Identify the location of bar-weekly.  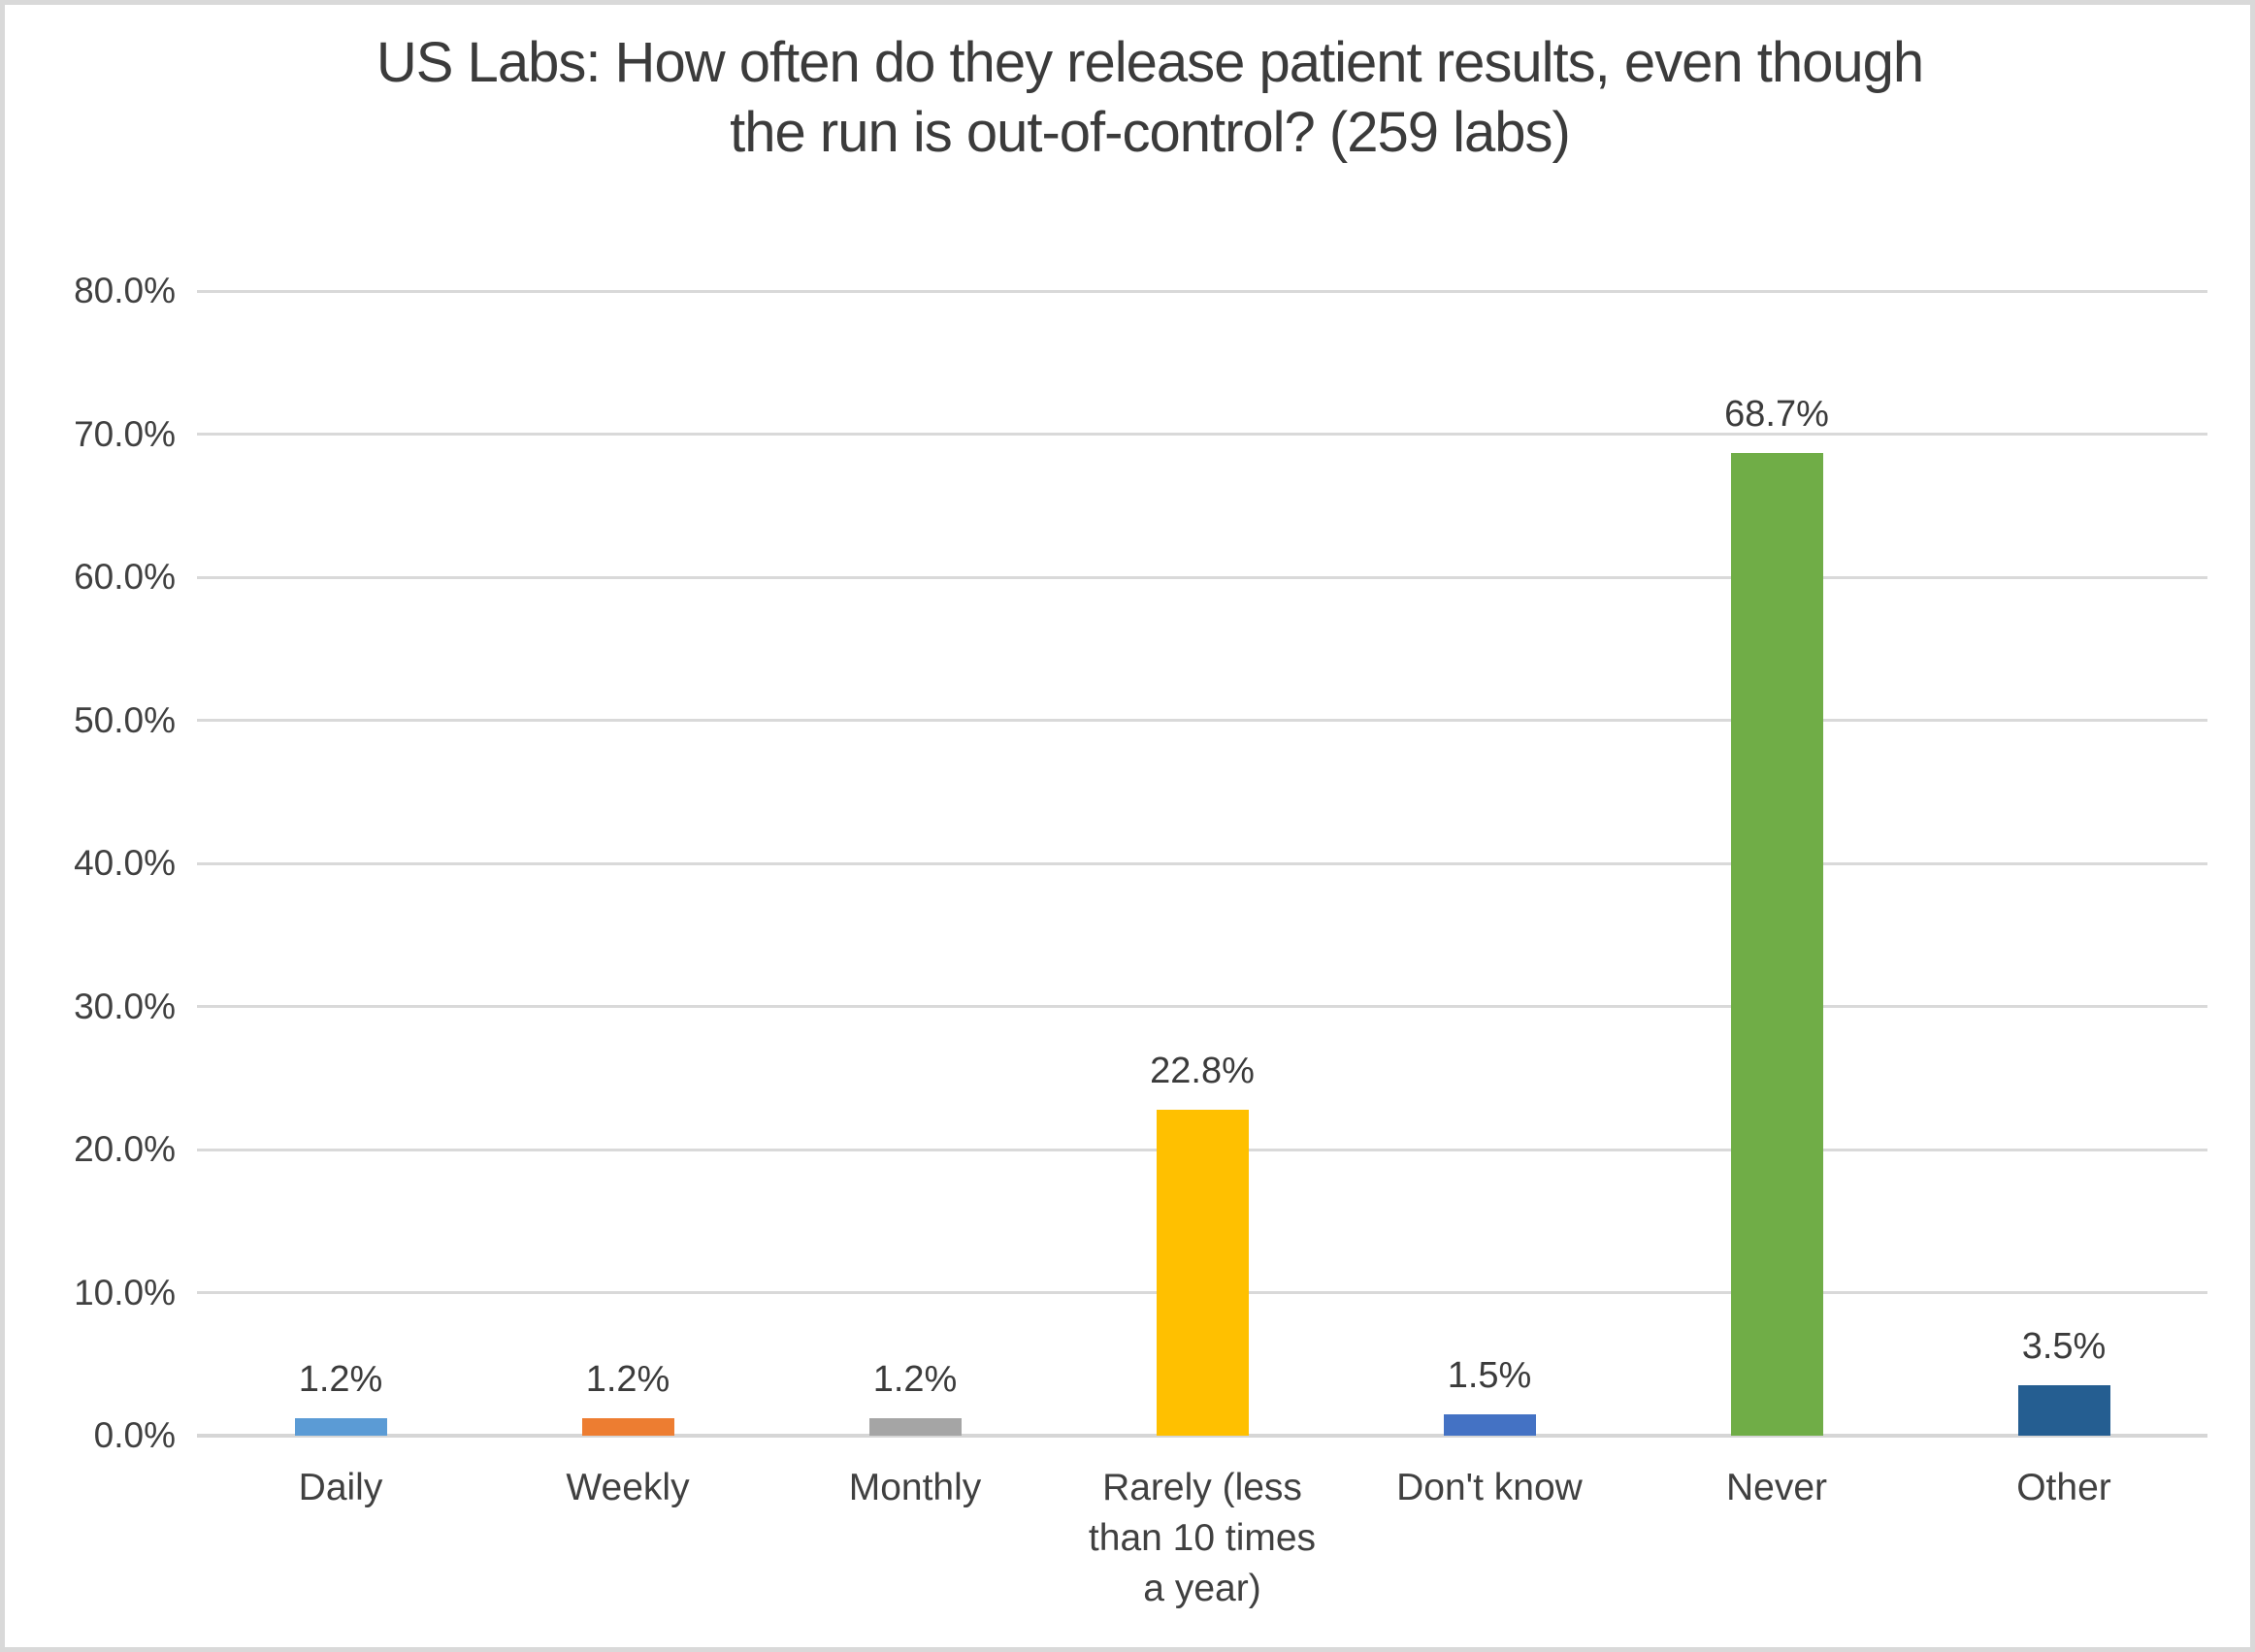
(627, 1427).